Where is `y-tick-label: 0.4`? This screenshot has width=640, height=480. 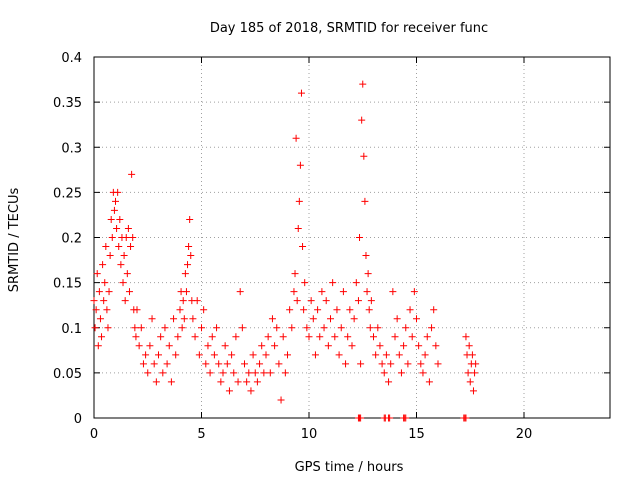 y-tick-label: 0.4 is located at coordinates (71, 58).